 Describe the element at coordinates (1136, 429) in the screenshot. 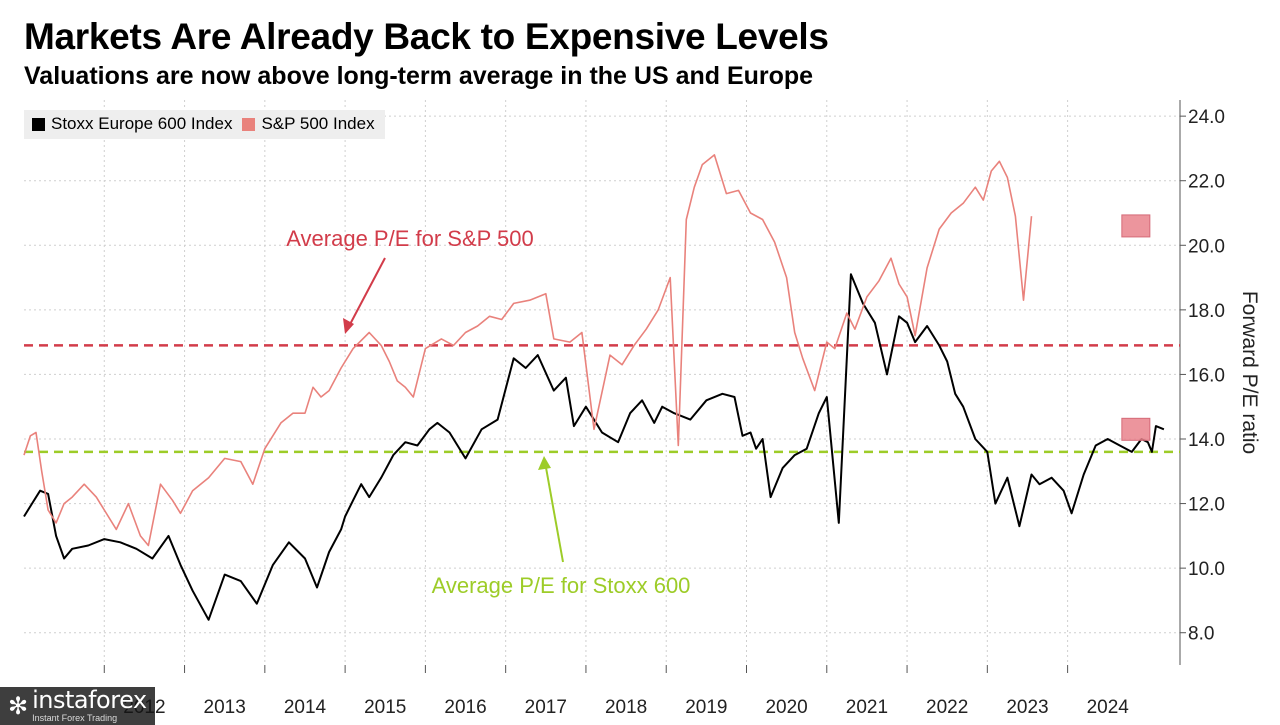

I see `stoxx-end-marker` at that location.